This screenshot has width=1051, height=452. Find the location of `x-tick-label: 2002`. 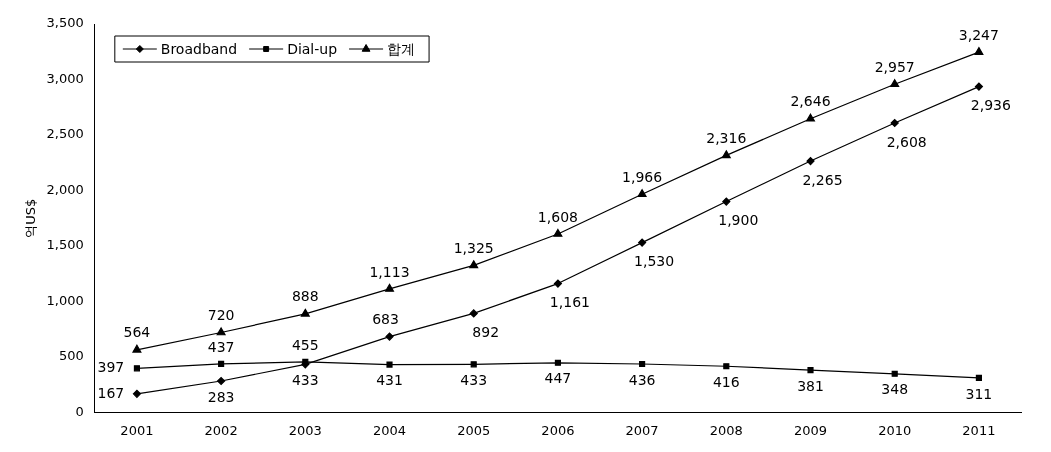

x-tick-label: 2002 is located at coordinates (221, 430).